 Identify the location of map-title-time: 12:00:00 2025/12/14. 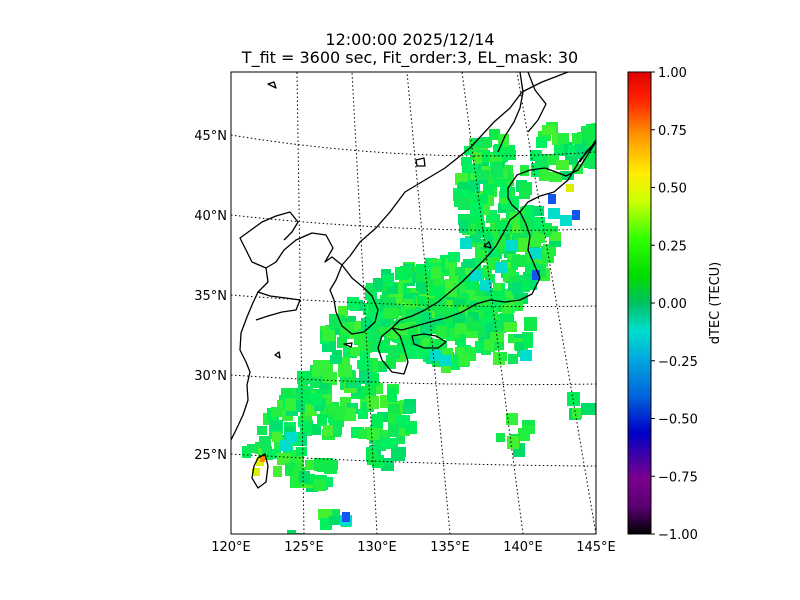
(410, 39).